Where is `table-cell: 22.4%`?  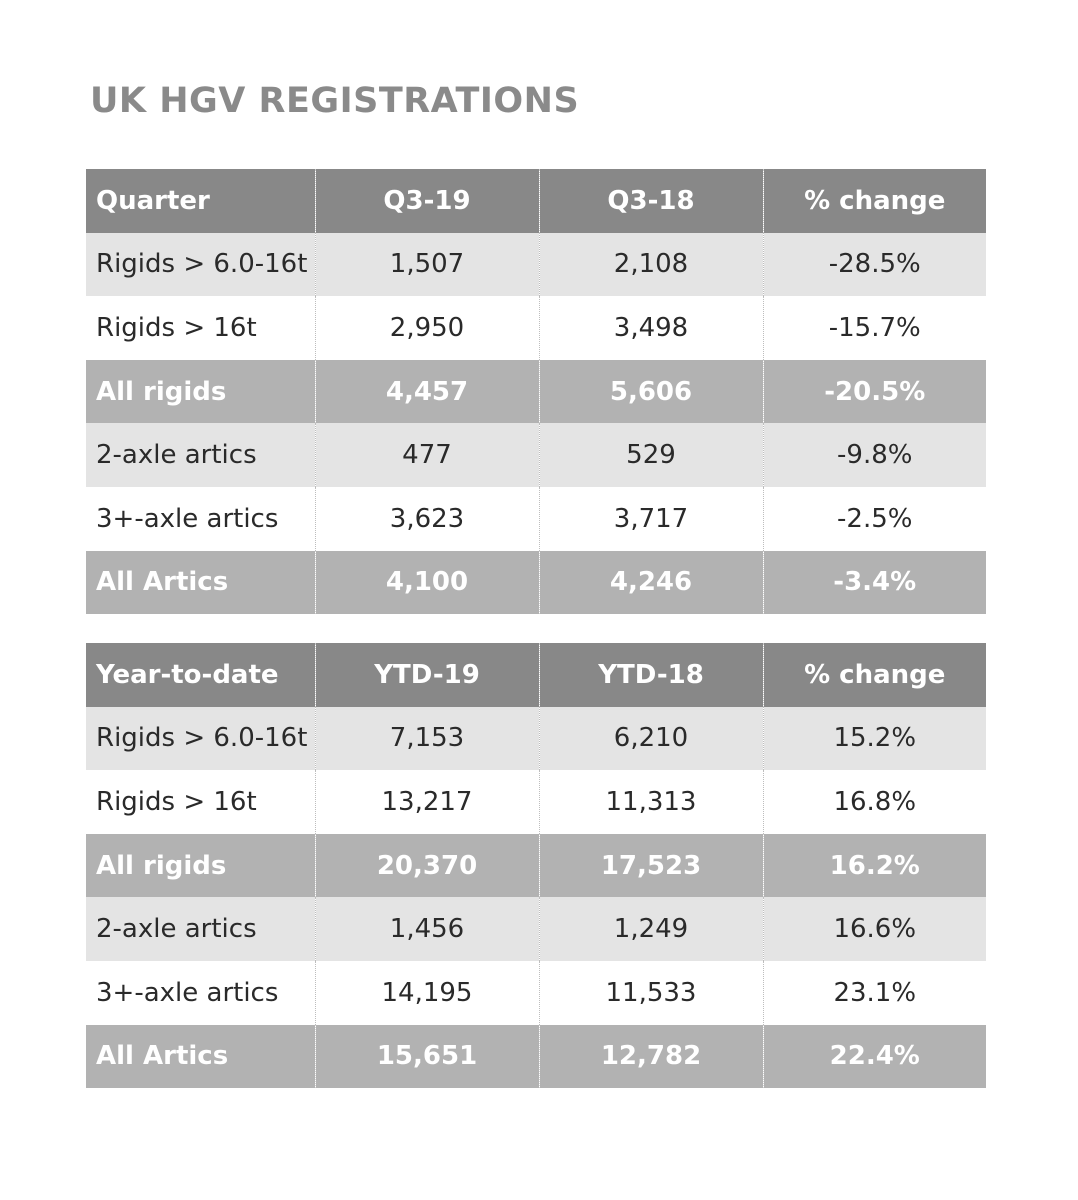 table-cell: 22.4% is located at coordinates (874, 1056).